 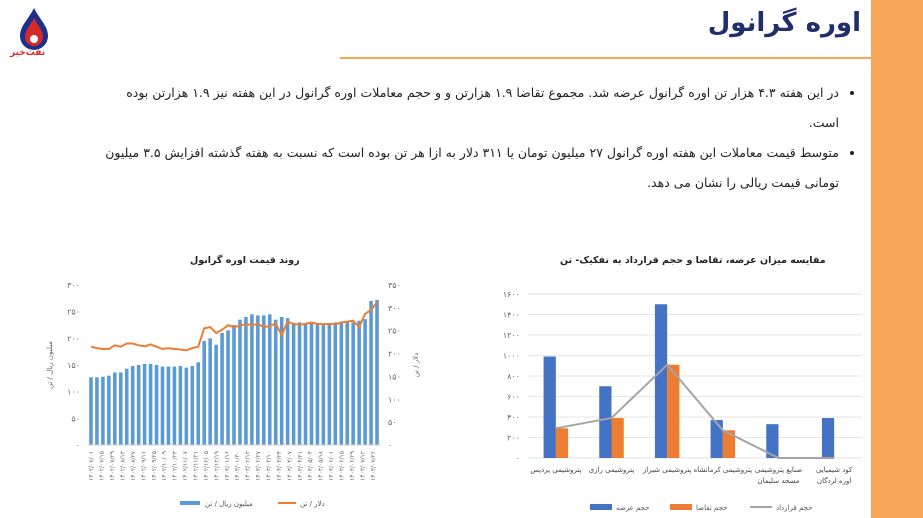 What do you see at coordinates (605, 58) in the screenshot?
I see `title-underline` at bounding box center [605, 58].